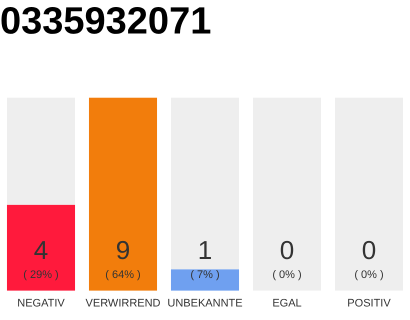 The width and height of the screenshot is (410, 320). Describe the element at coordinates (123, 274) in the screenshot. I see `annotation: ( 64% )` at that location.